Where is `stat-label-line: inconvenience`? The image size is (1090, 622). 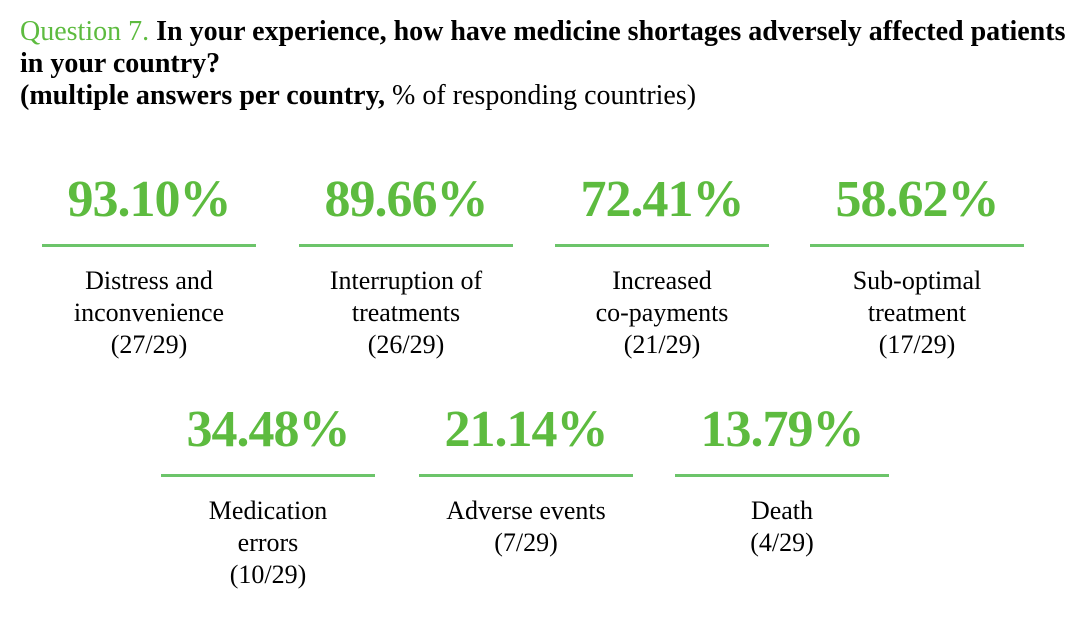 stat-label-line: inconvenience is located at coordinates (149, 312).